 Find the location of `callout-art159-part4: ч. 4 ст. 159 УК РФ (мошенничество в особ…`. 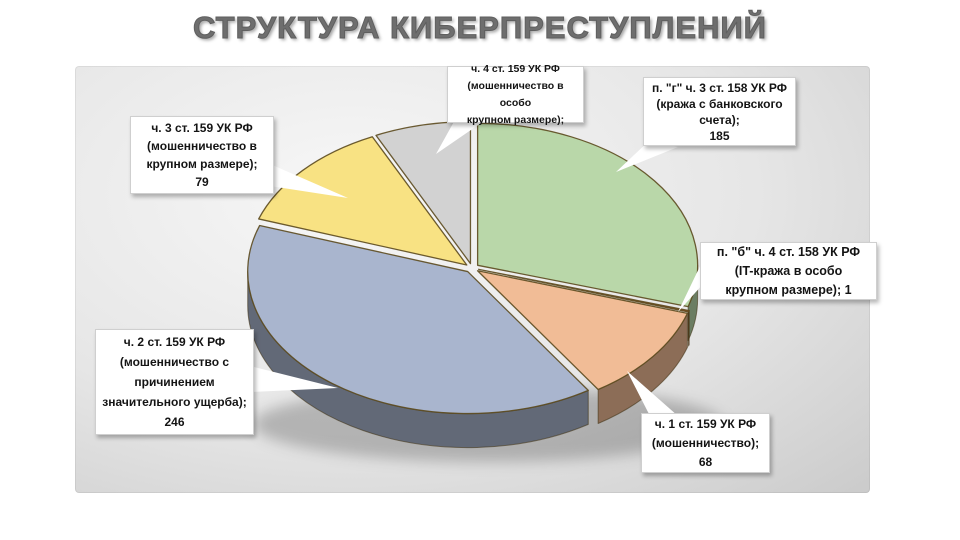

callout-art159-part4: ч. 4 ст. 159 УК РФ (мошенничество в особ… is located at coordinates (515, 94).